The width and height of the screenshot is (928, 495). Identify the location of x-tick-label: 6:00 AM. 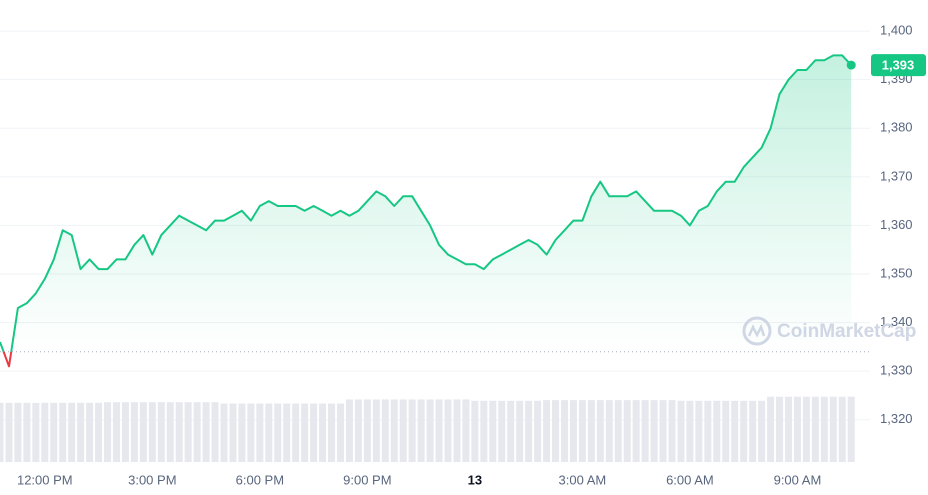
(690, 479).